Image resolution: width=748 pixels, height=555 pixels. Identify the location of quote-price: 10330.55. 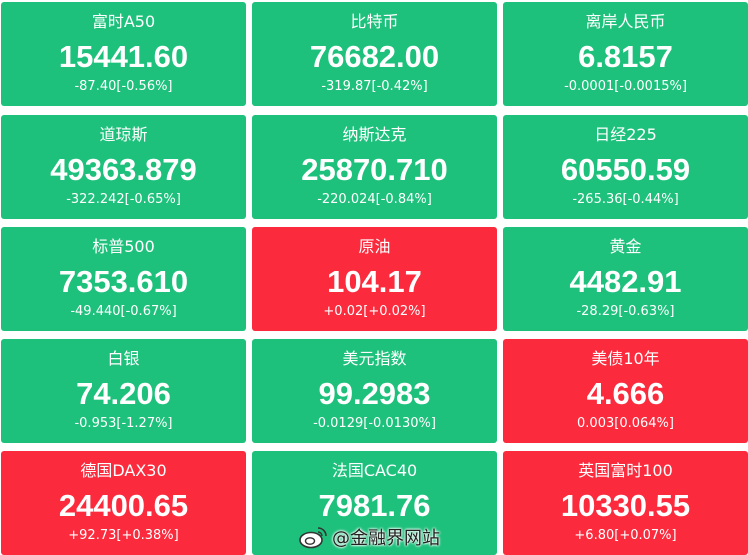
(625, 505).